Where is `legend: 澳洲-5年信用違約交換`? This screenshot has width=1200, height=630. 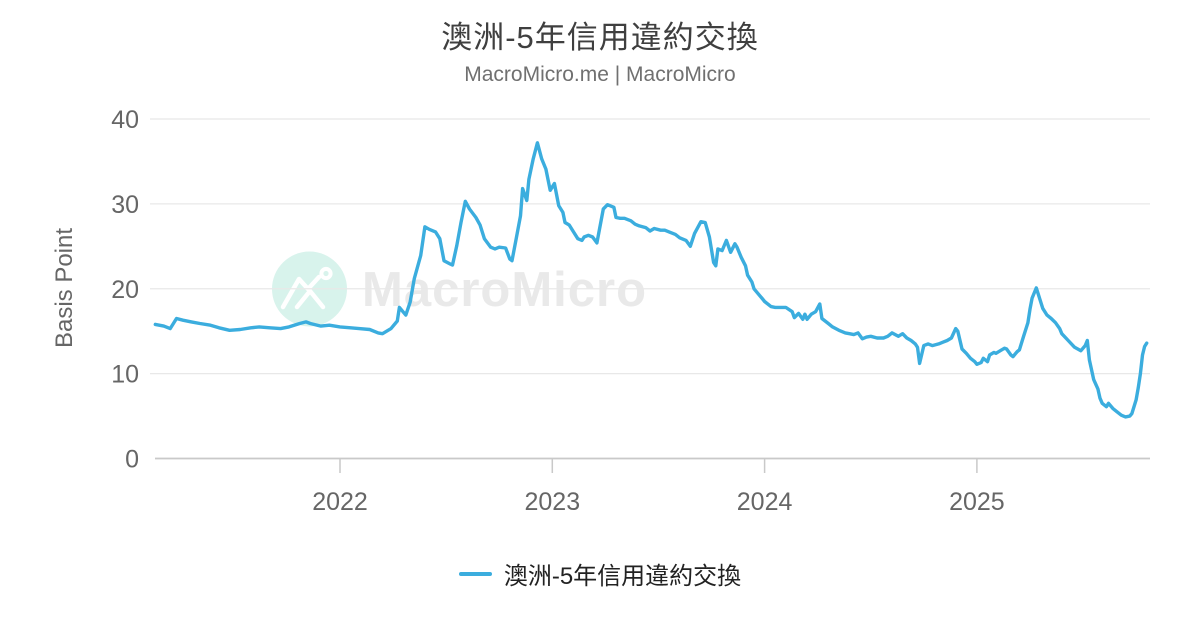
legend: 澳洲-5年信用違約交換 is located at coordinates (600, 573).